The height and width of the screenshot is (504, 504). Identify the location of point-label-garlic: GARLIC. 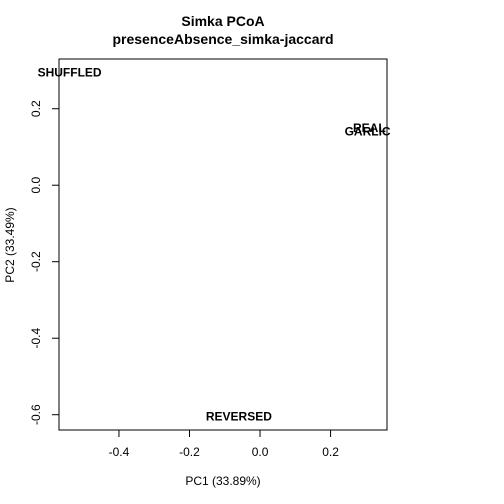
(368, 132).